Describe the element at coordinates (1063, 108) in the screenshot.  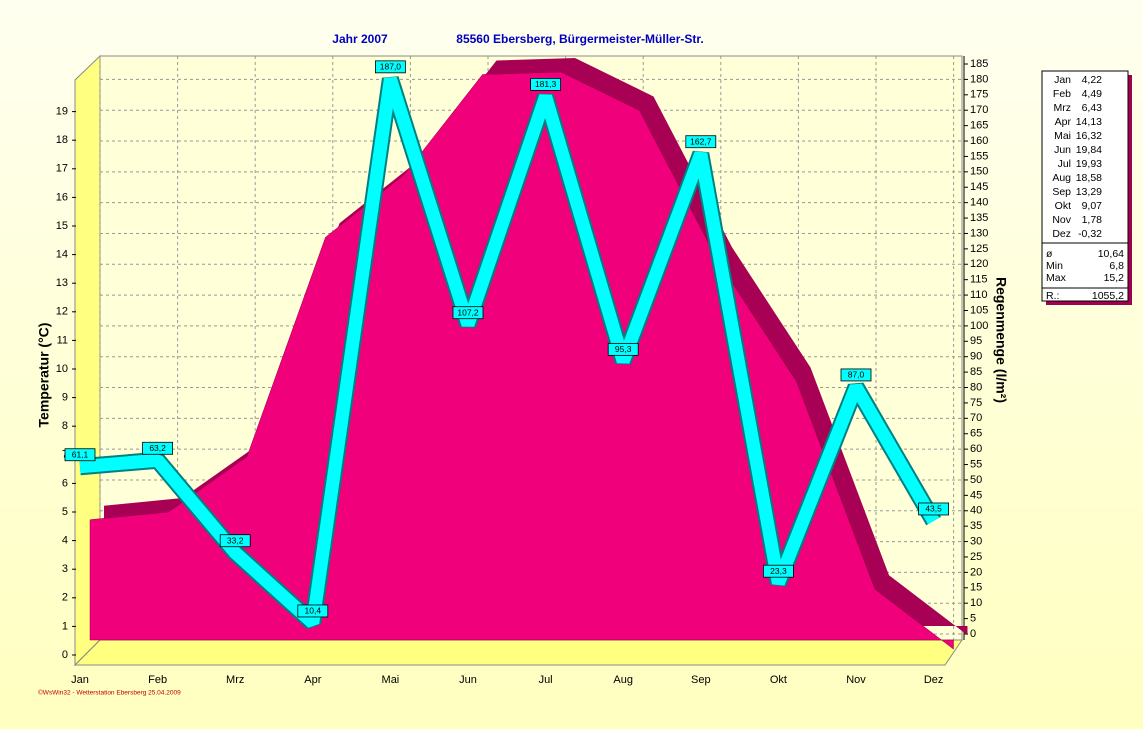
I see `table-month: Mrz` at that location.